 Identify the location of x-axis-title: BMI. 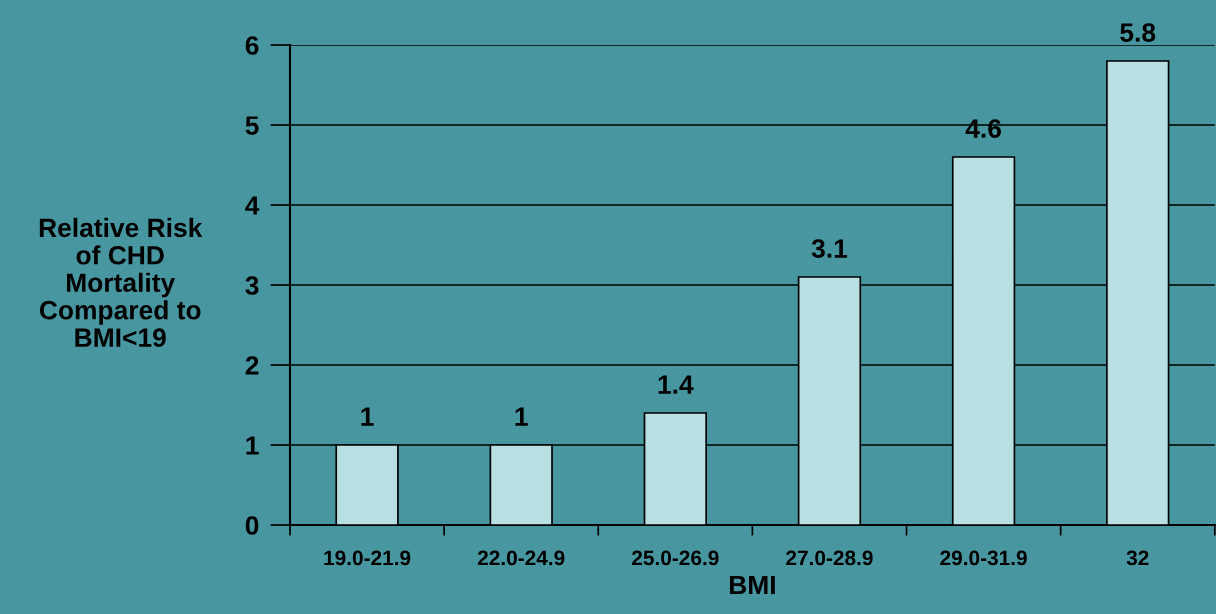
(752, 585).